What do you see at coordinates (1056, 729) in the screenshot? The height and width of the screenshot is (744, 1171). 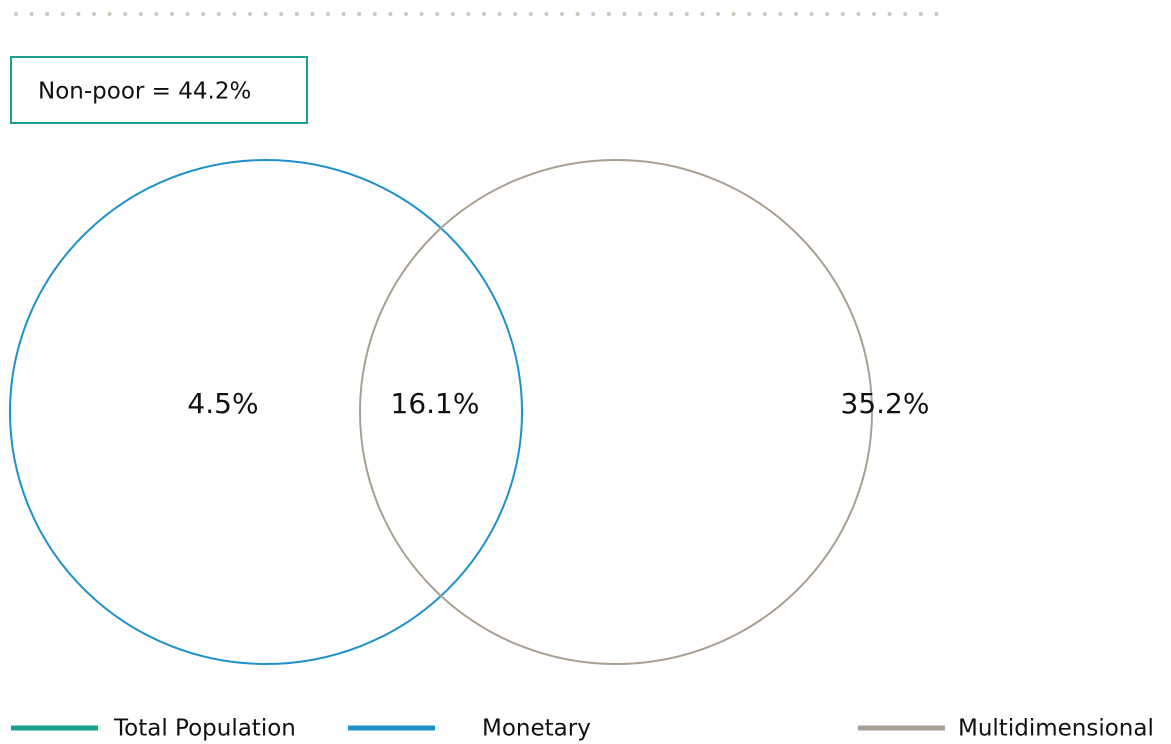 I see `legend-label: Multidimensional` at bounding box center [1056, 729].